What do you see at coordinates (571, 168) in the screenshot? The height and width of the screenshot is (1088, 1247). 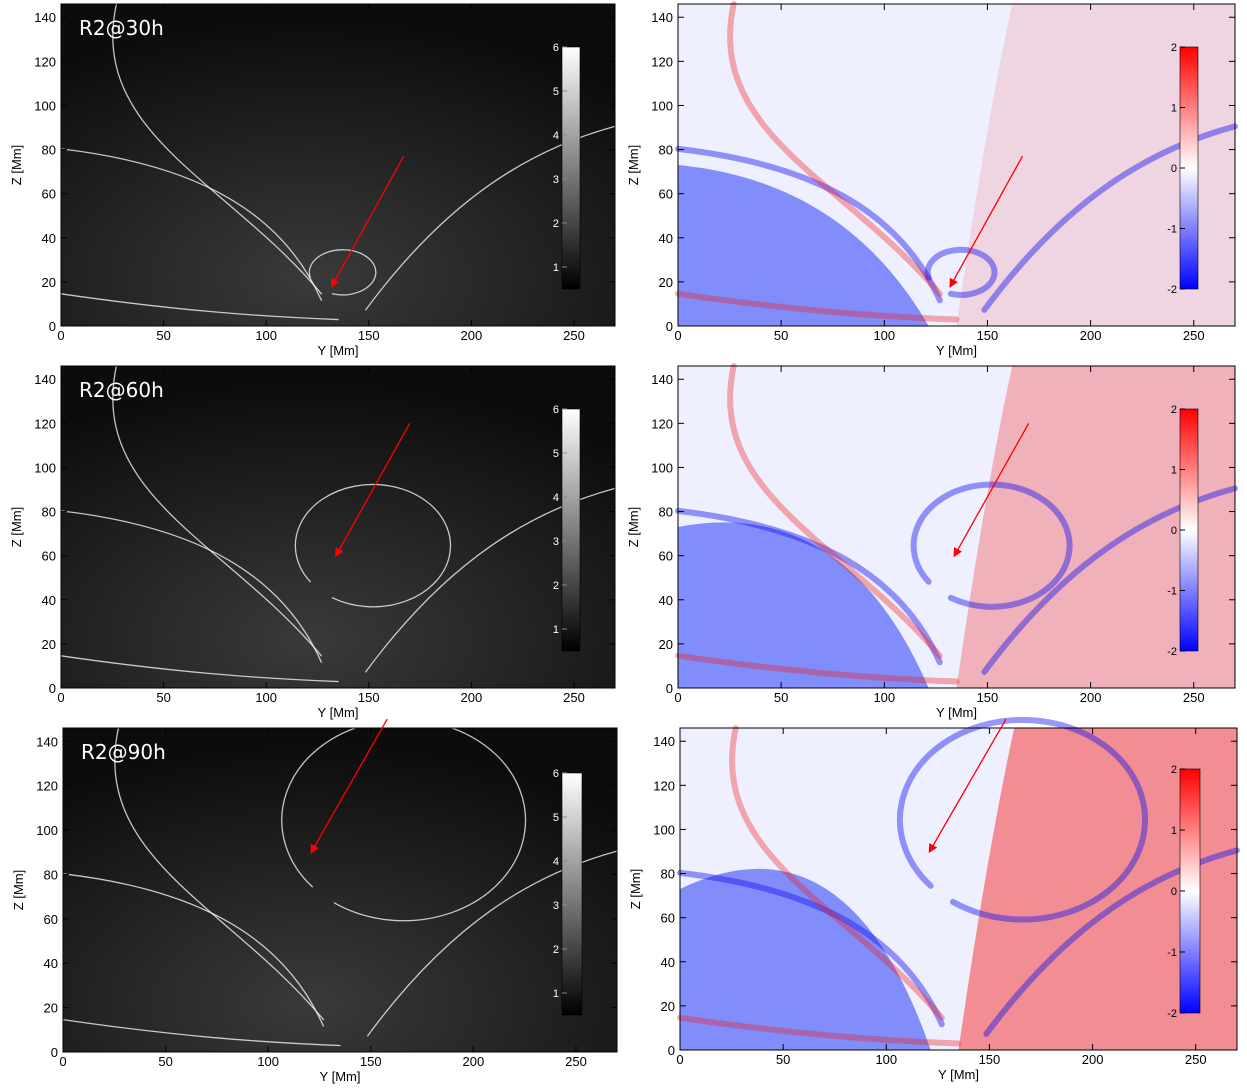 I see `colorbar` at bounding box center [571, 168].